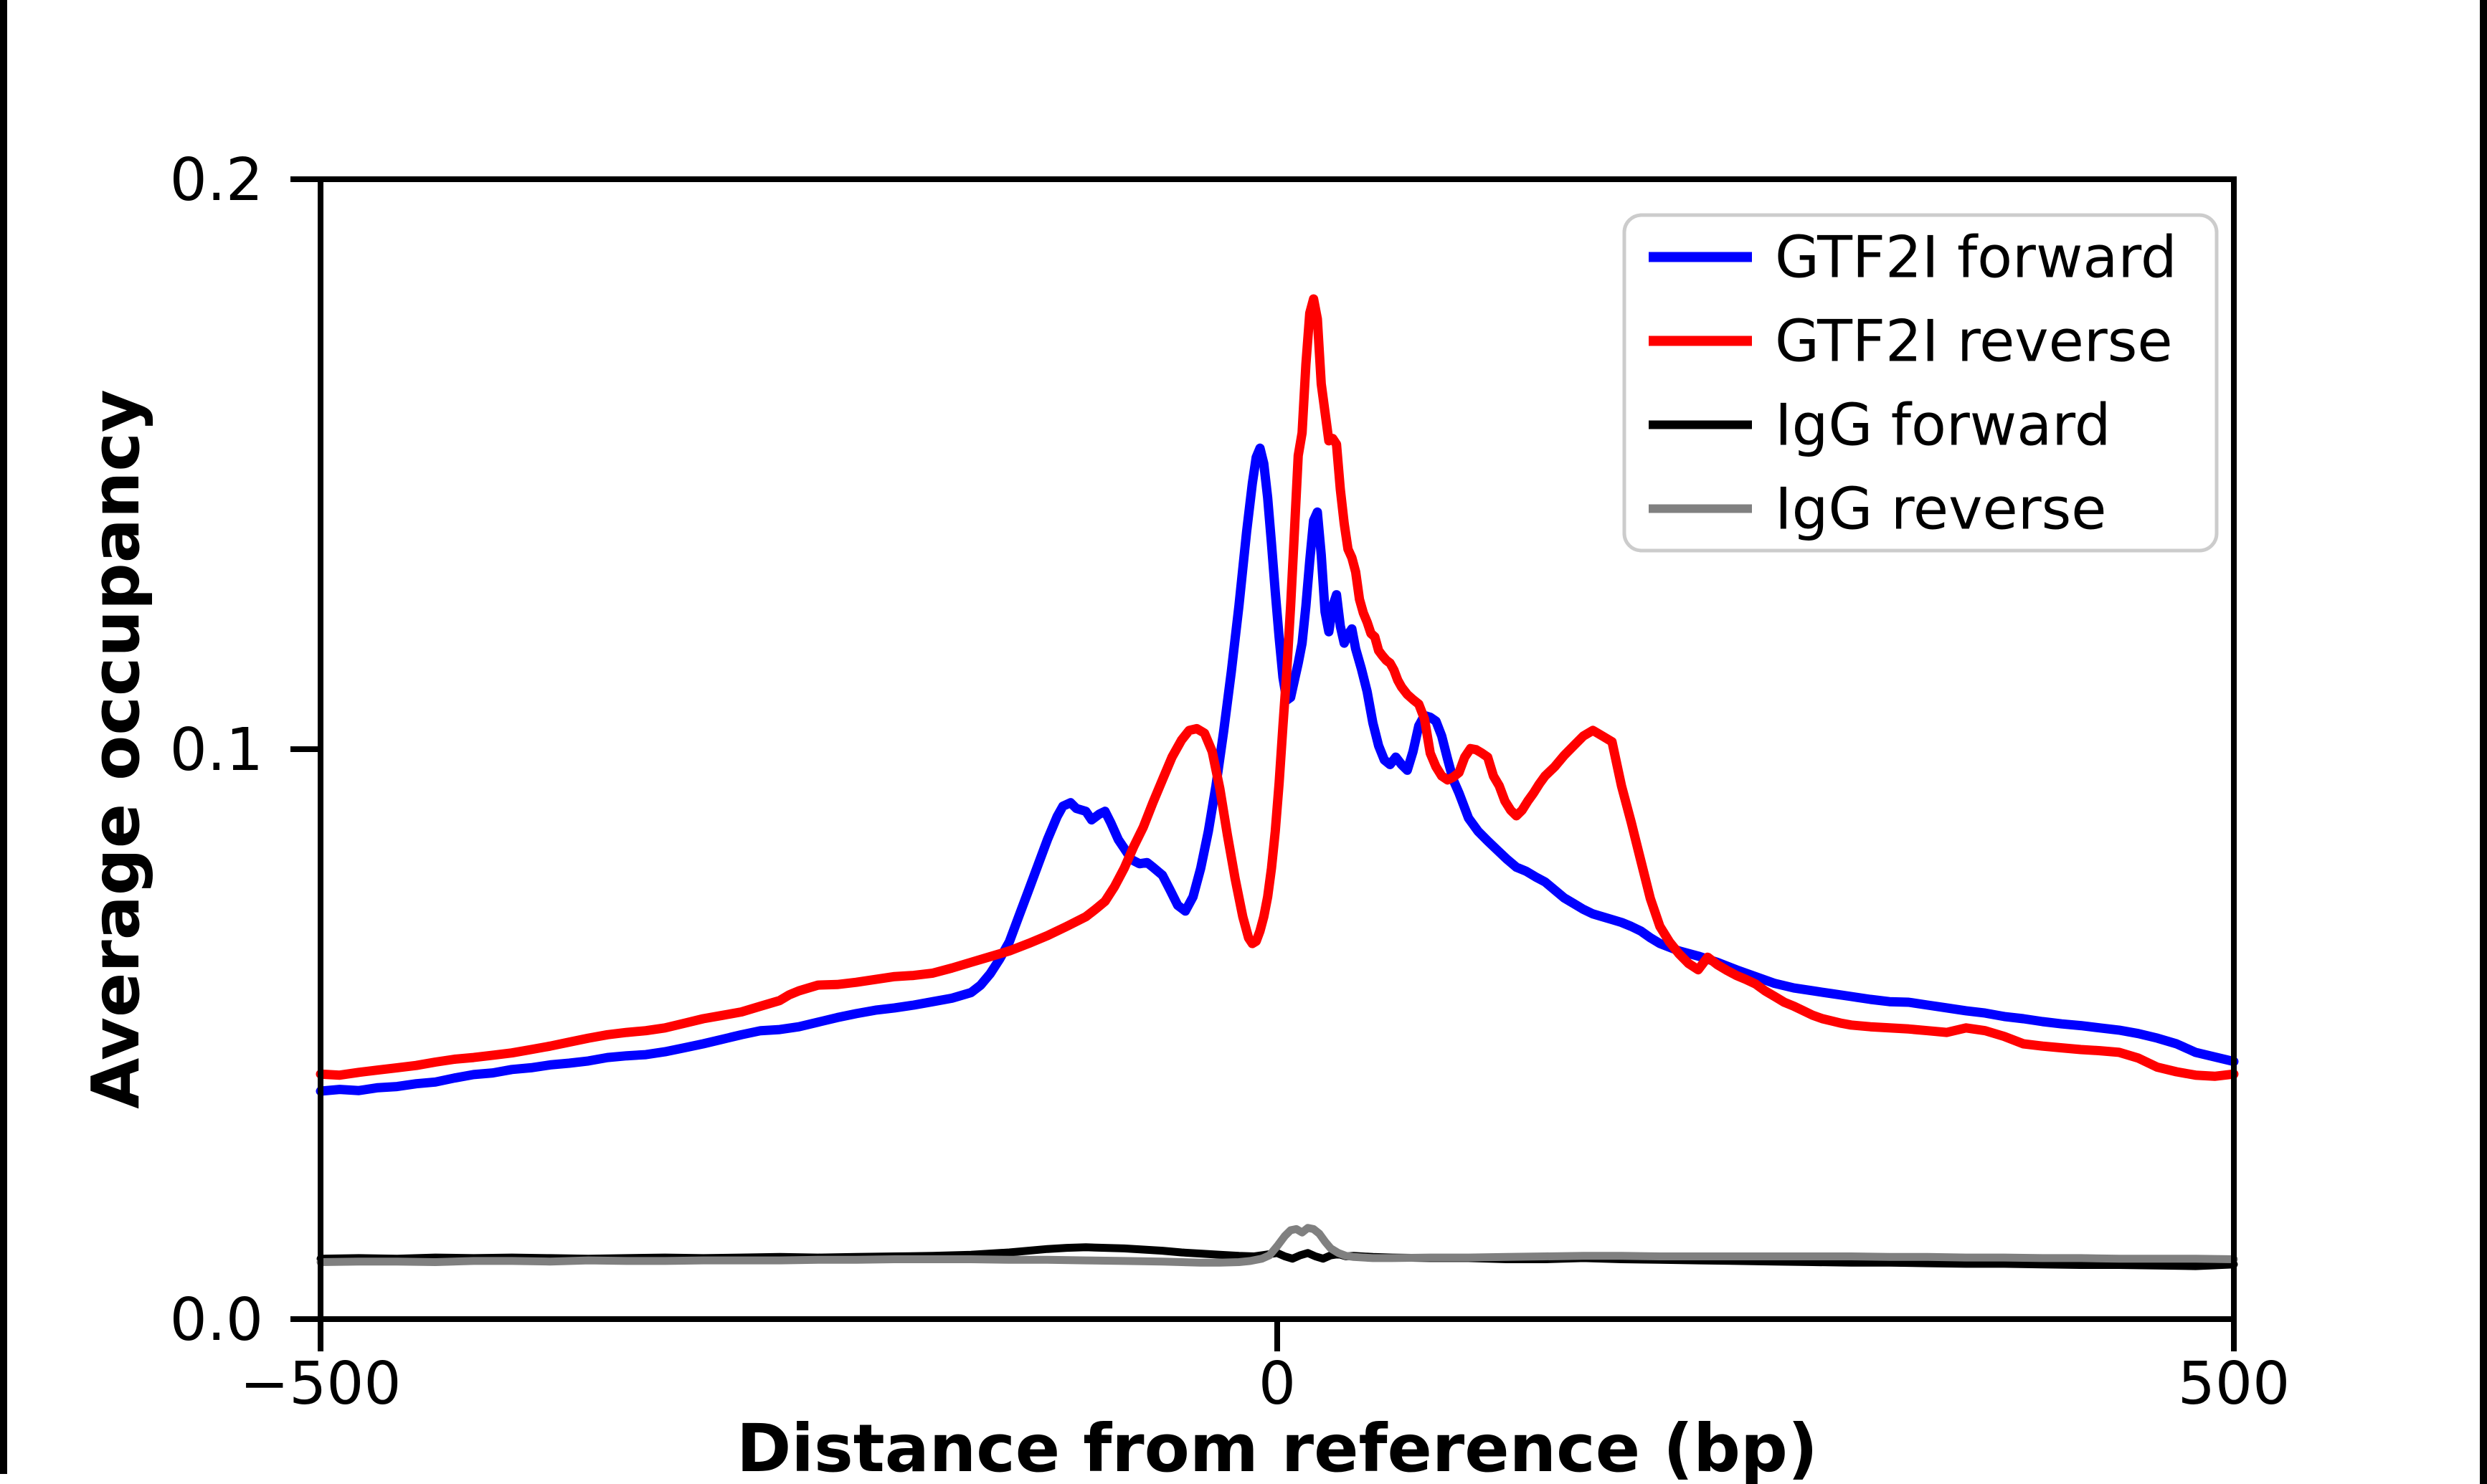 The image size is (2487, 1484). I want to click on legend-label-gtf2i-reverse: GTF2I reverse, so click(1974, 342).